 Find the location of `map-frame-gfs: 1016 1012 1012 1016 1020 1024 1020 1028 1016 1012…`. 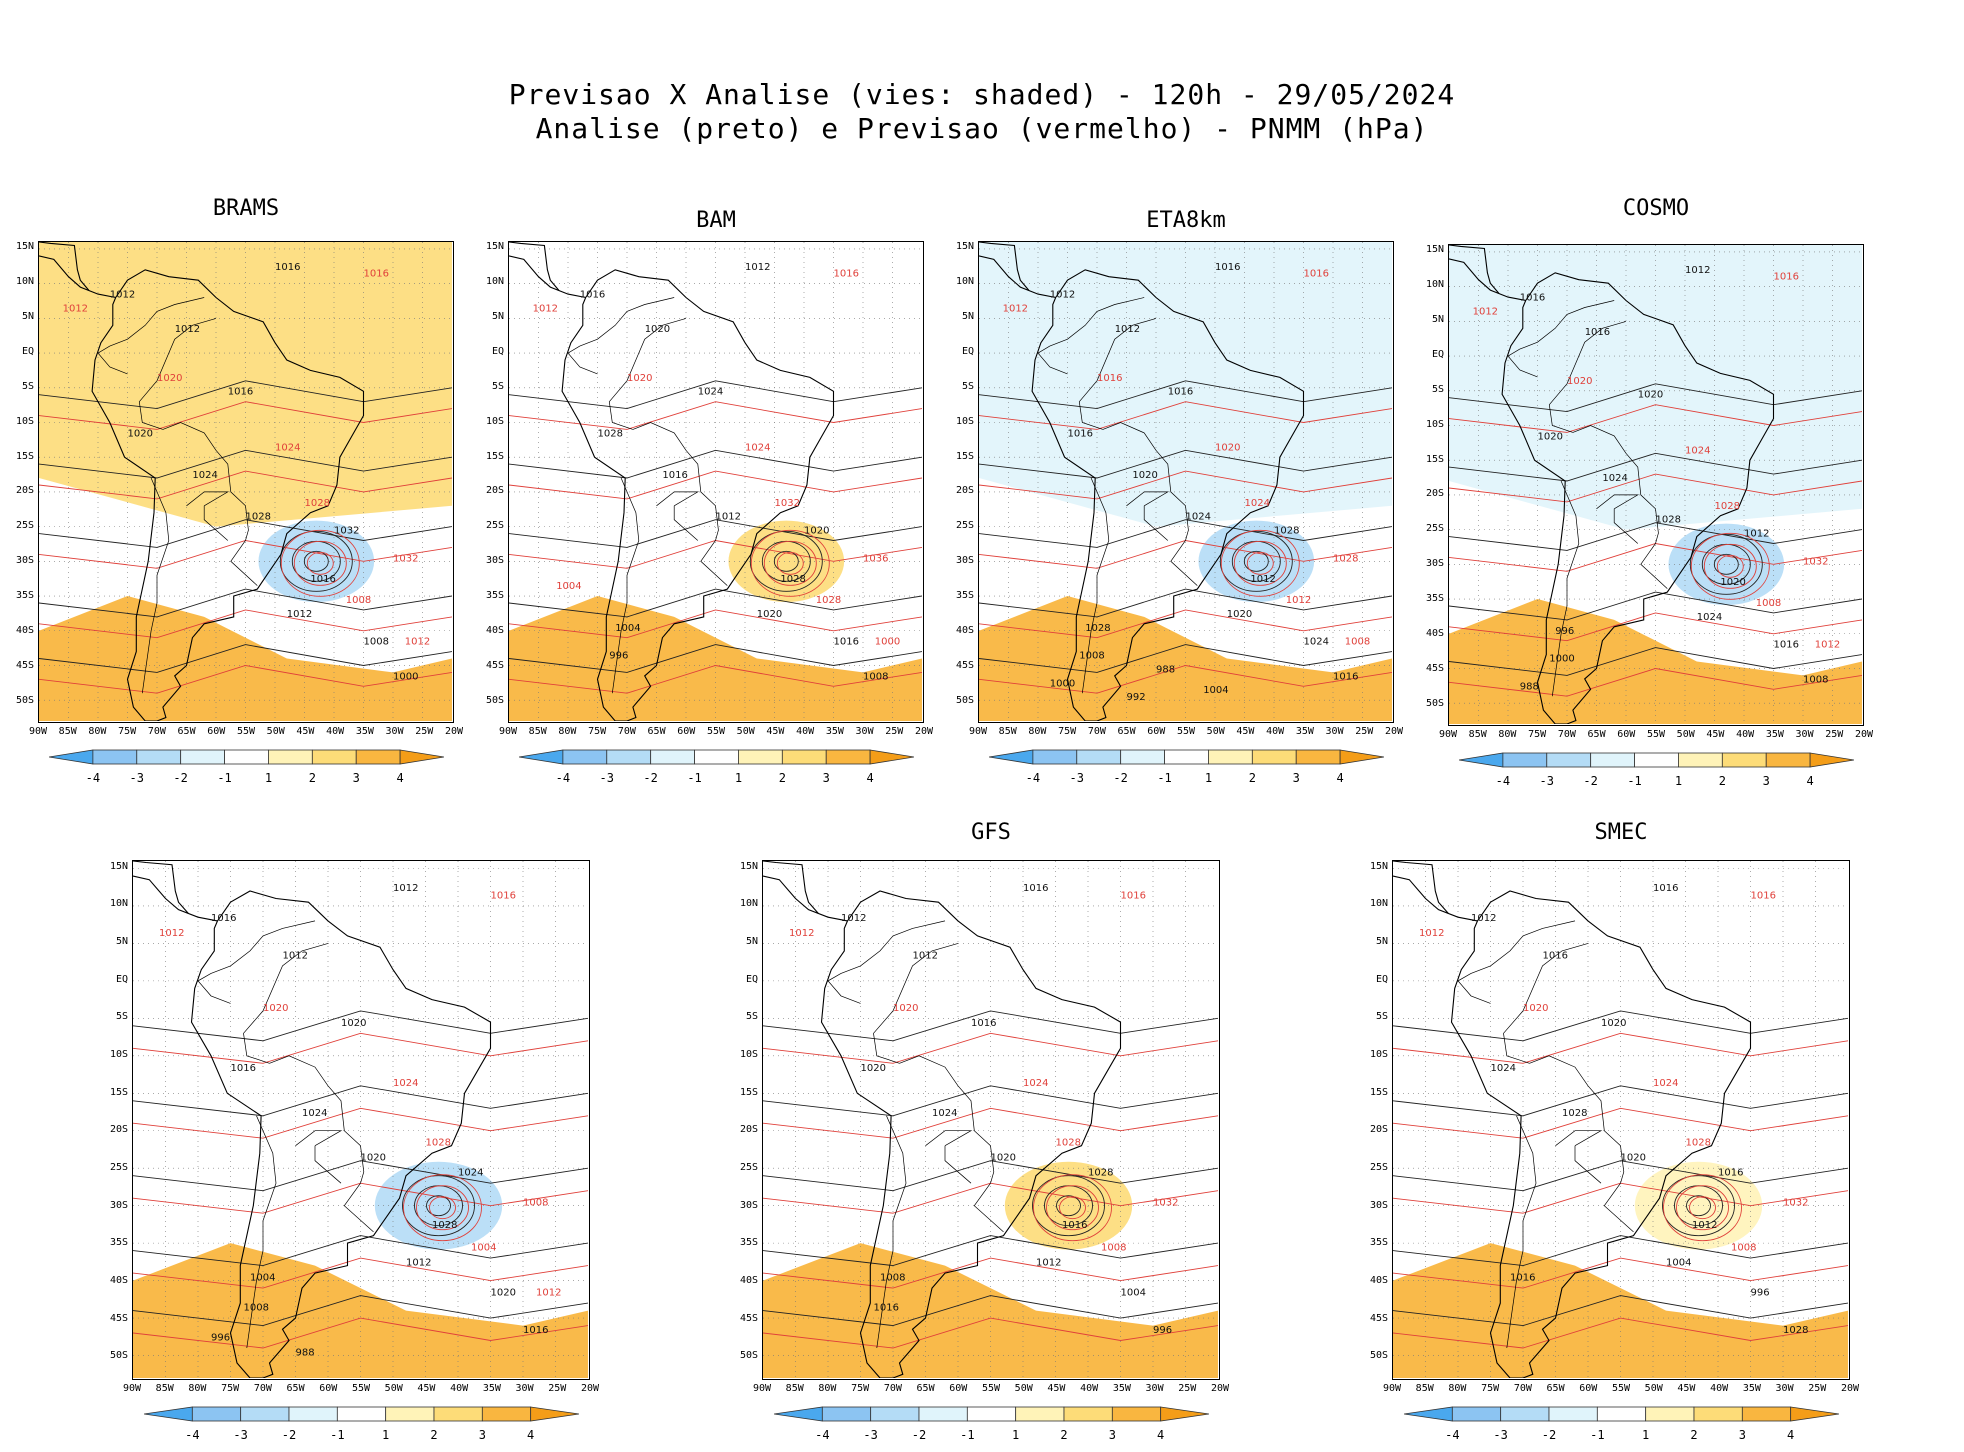

map-frame-gfs: 1016 1012 1012 1016 1020 1024 1020 1028 1016 1012… is located at coordinates (991, 1120).